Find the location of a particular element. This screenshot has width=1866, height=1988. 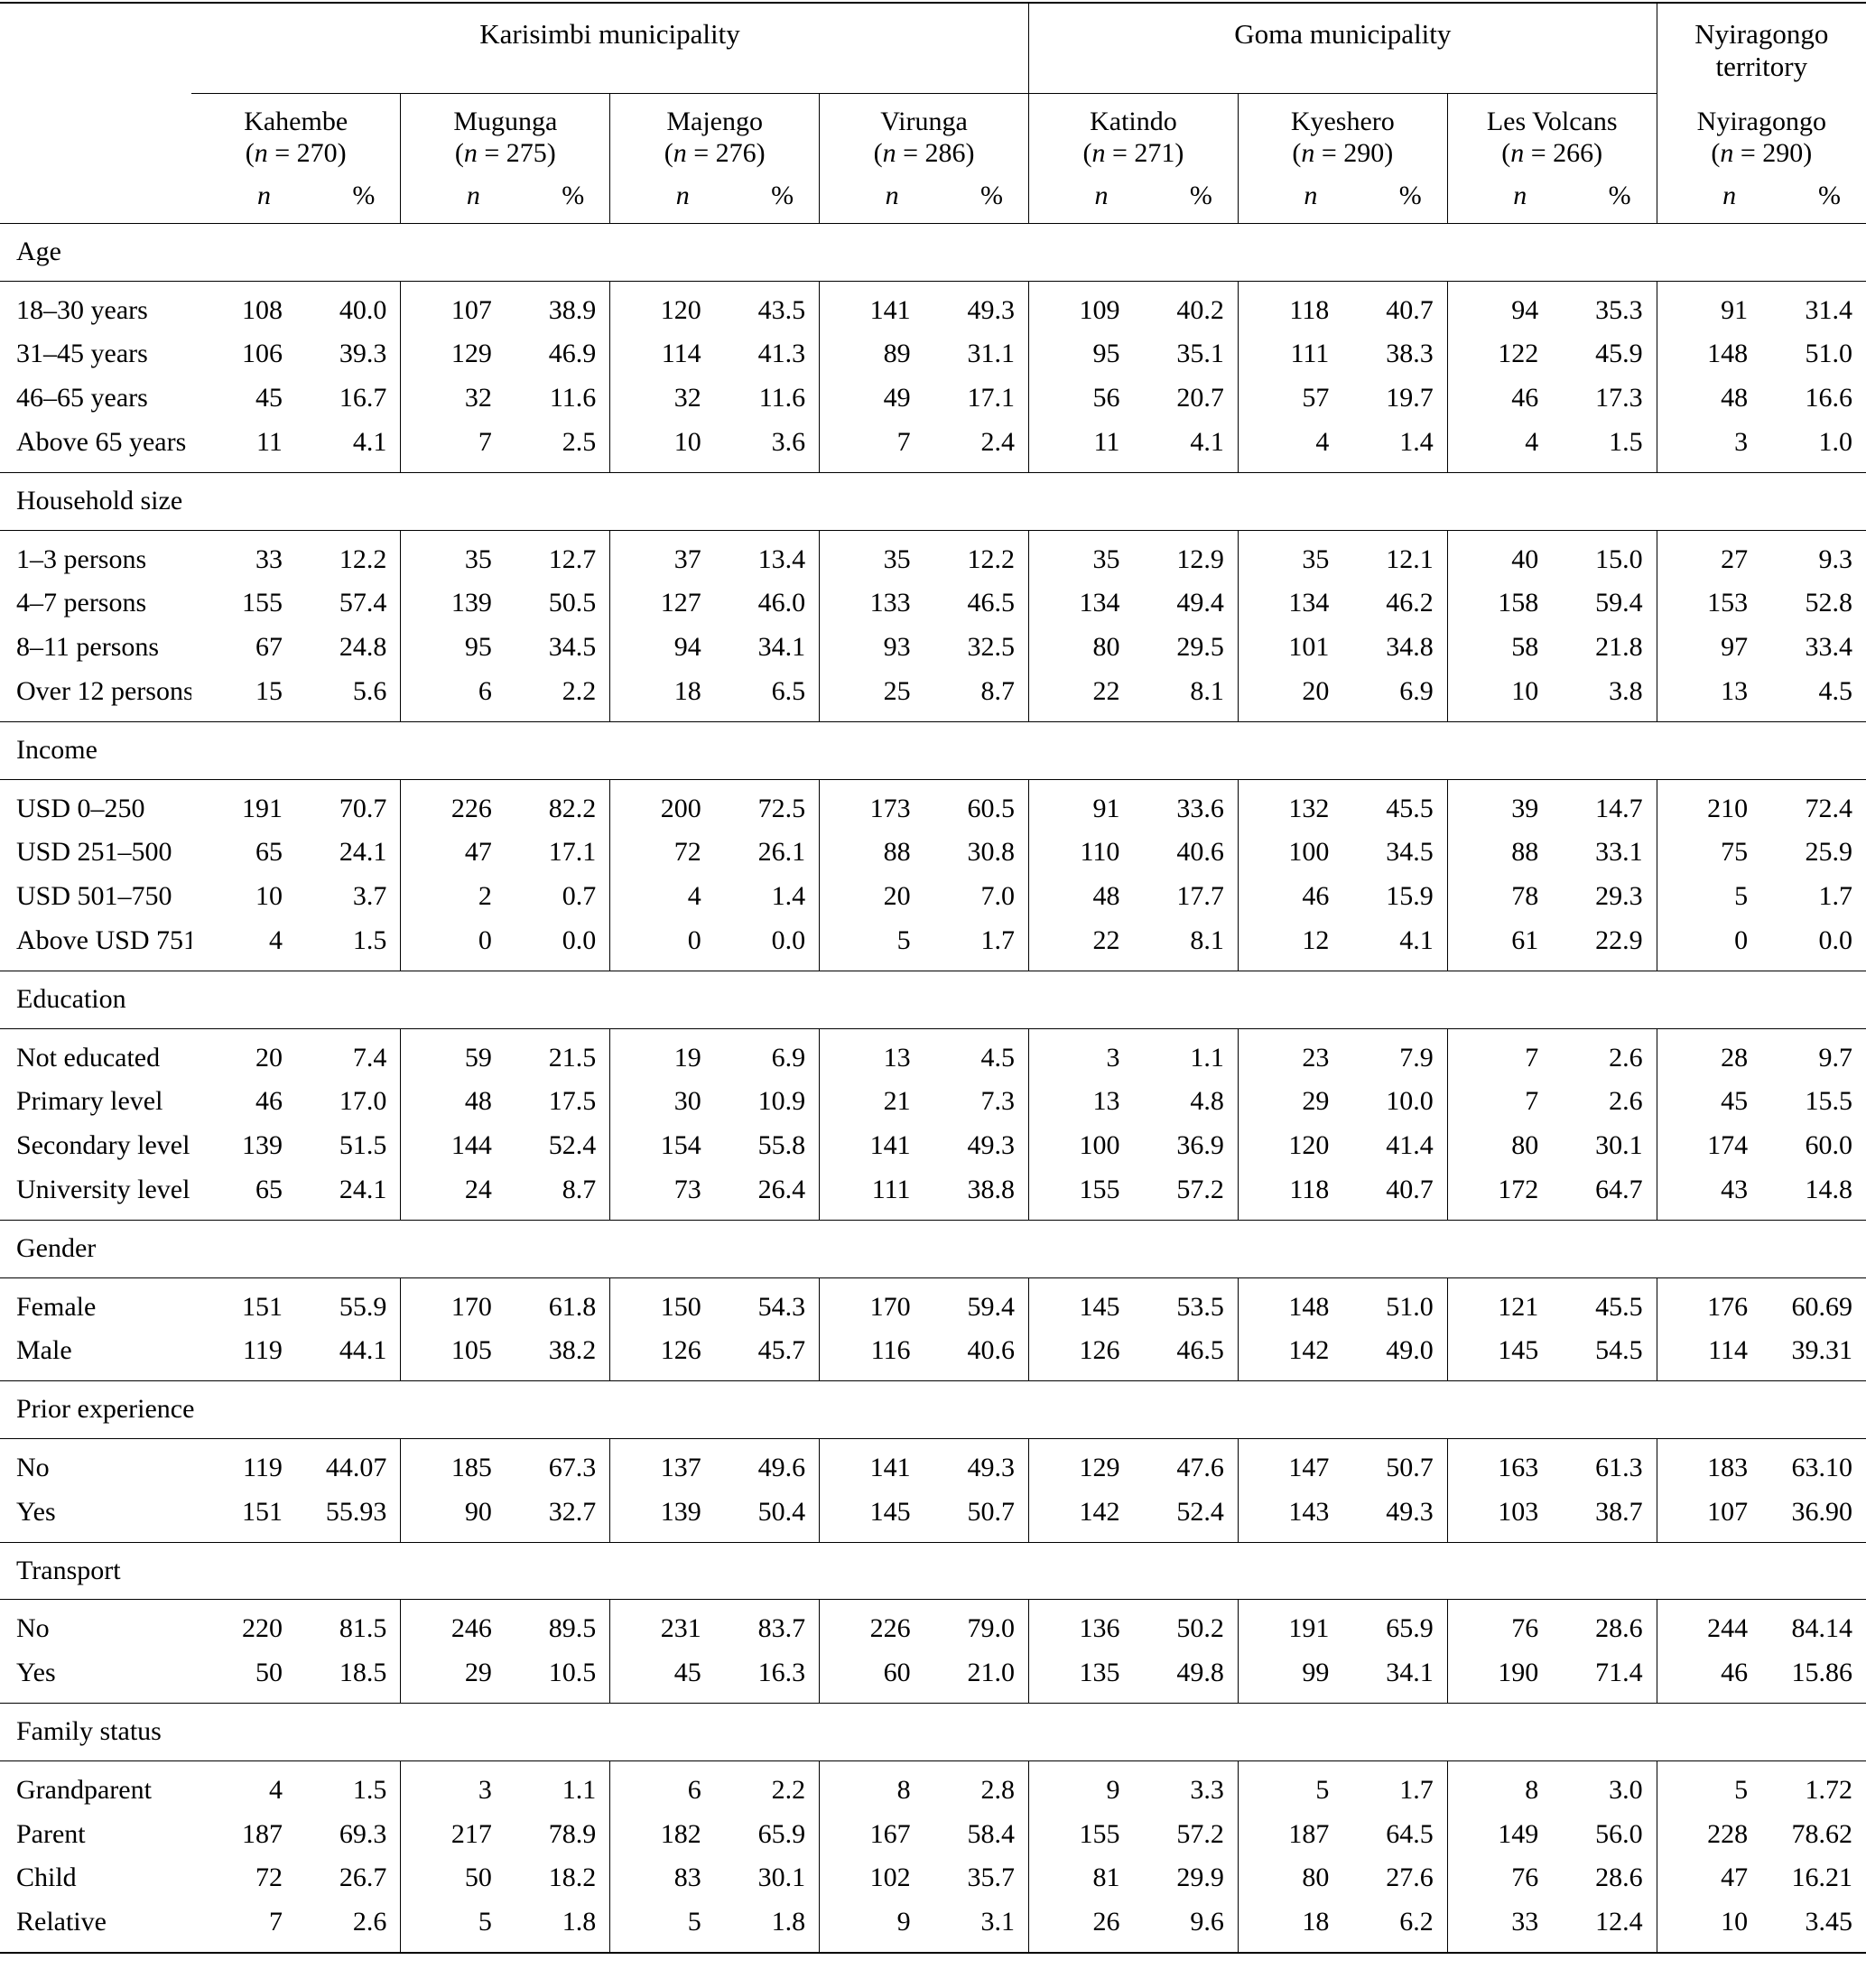

row-label: Yes is located at coordinates (36, 1511).